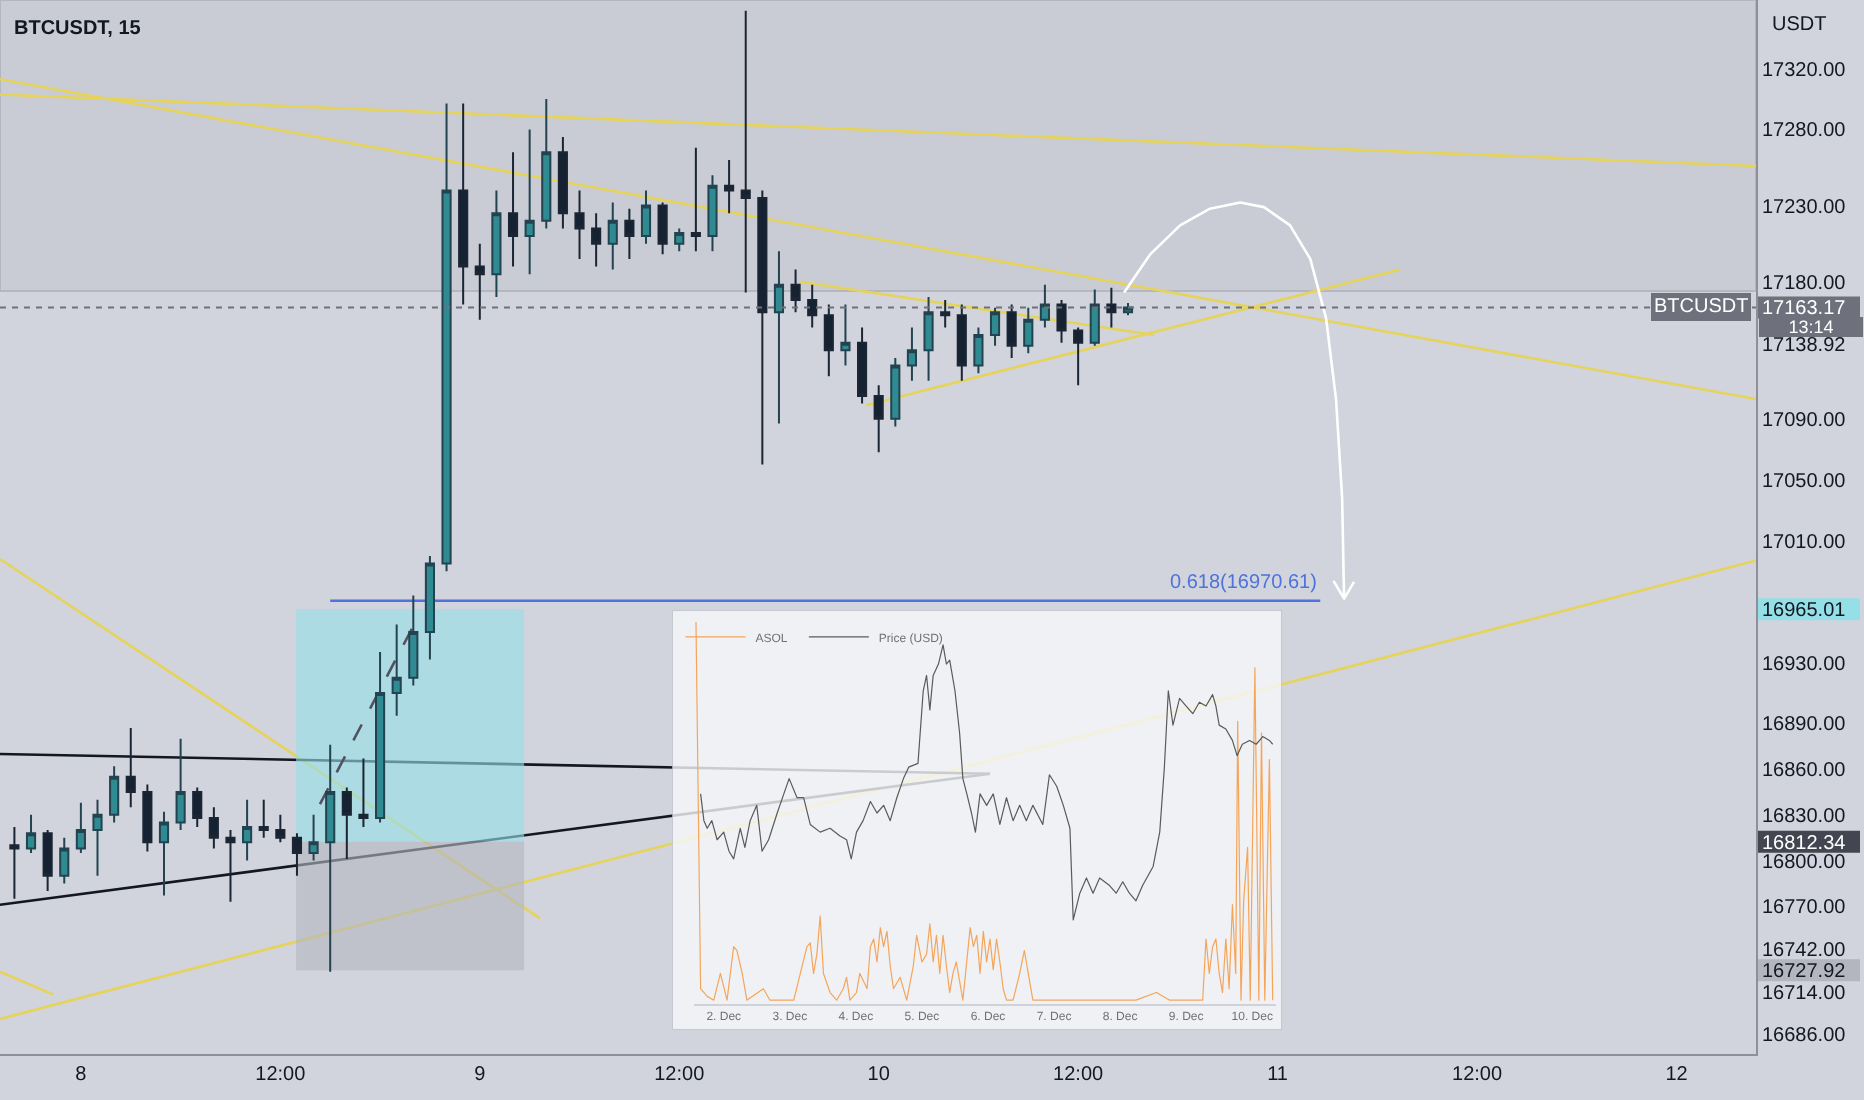 This screenshot has width=1864, height=1100. I want to click on y-tick-label: 16686.00, so click(1804, 1036).